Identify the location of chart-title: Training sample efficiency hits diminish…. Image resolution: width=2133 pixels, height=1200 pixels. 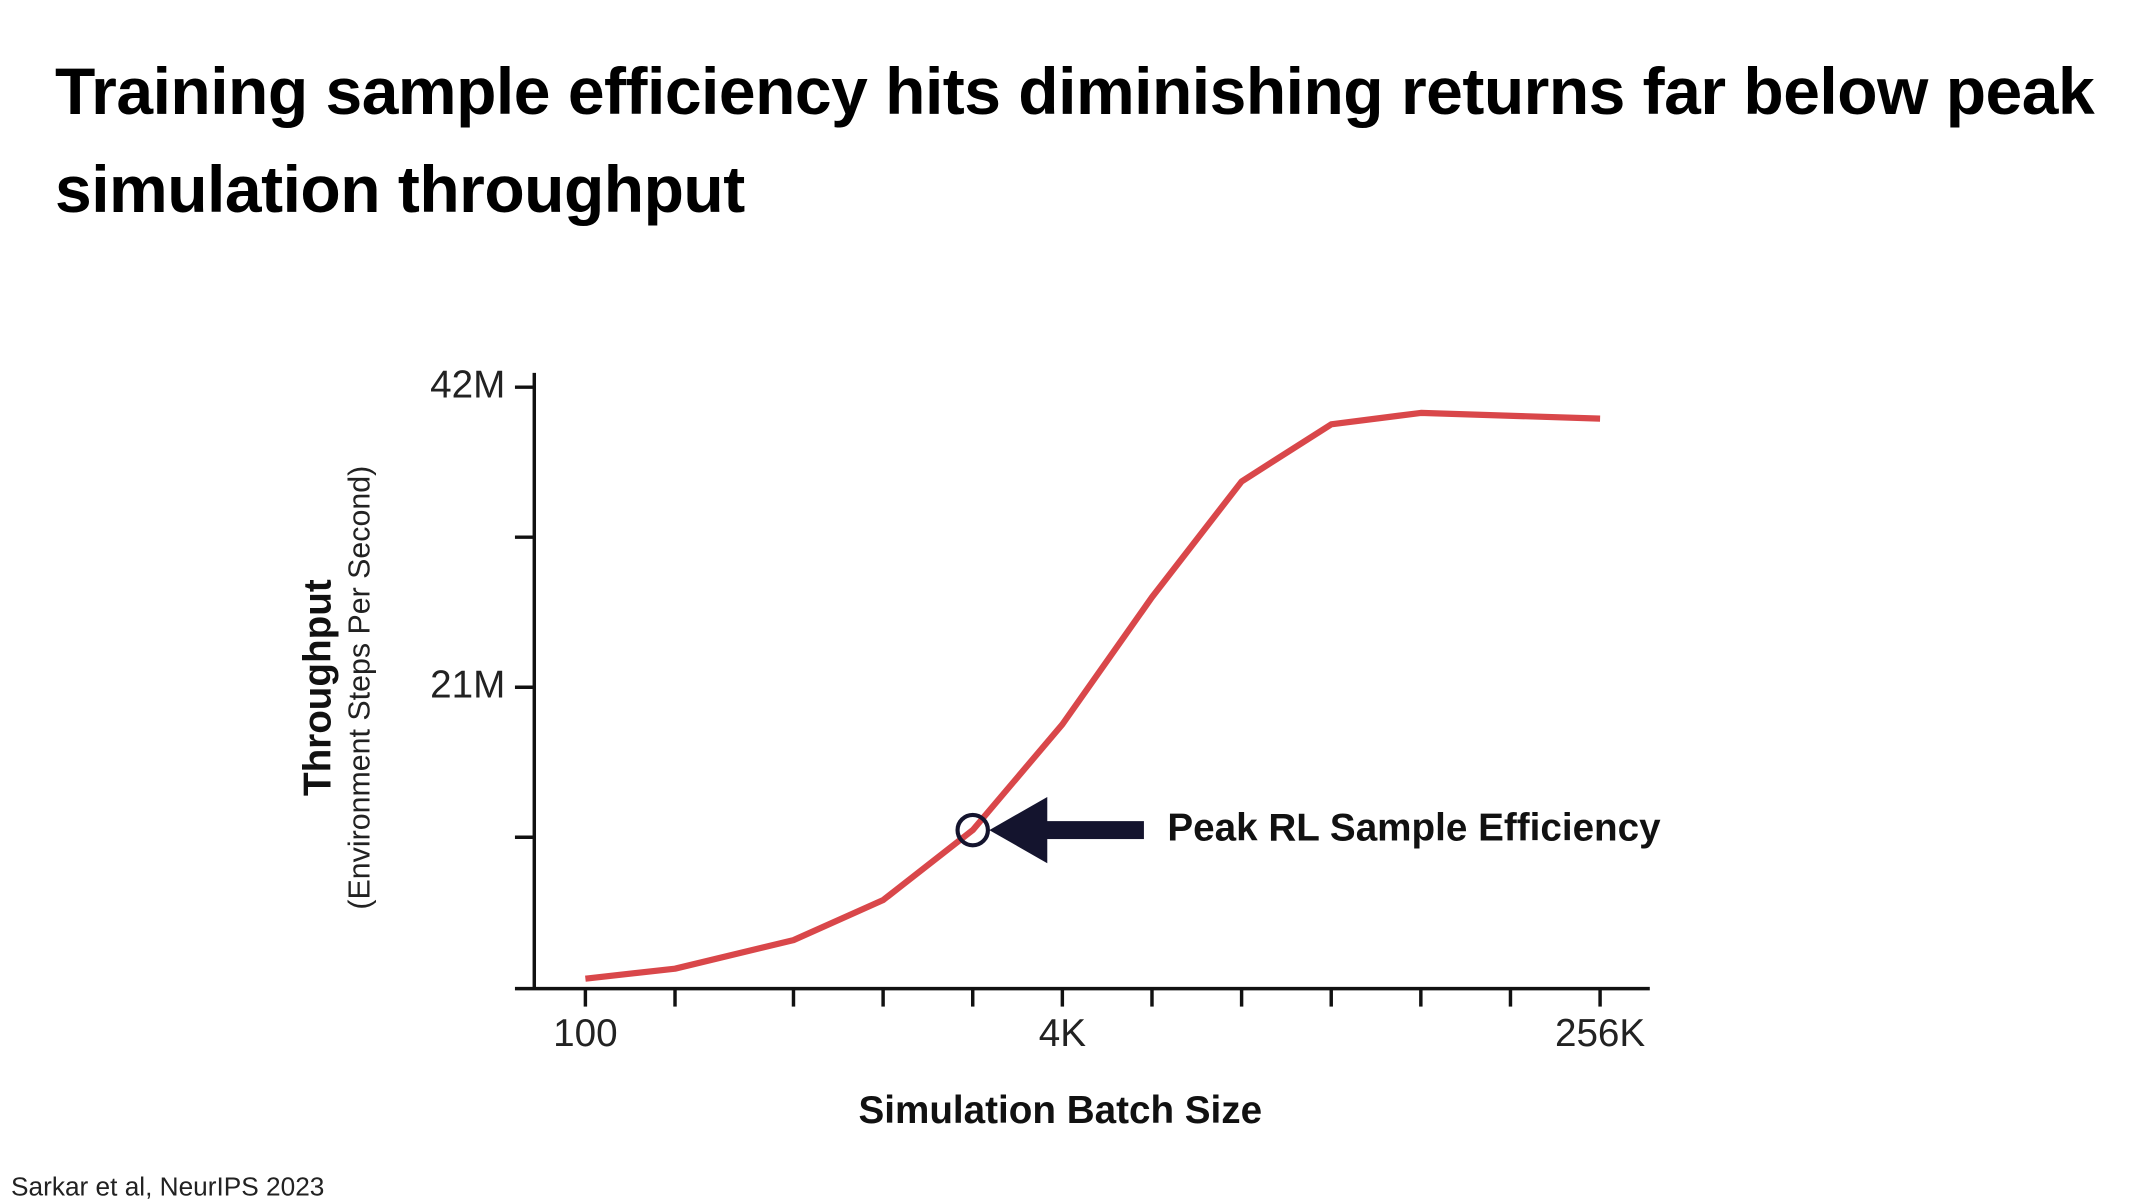
(1075, 140).